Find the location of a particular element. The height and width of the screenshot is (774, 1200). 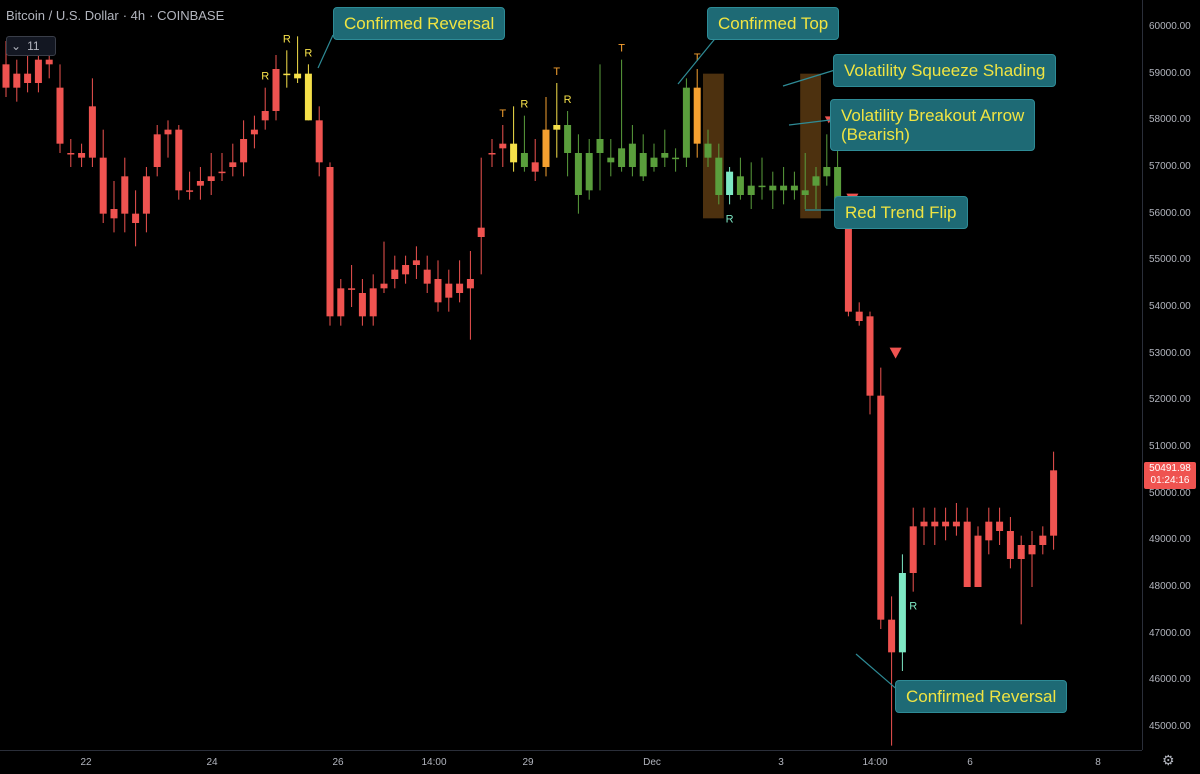

callout-text: Volatility Squeeze Shading is located at coordinates (945, 70).